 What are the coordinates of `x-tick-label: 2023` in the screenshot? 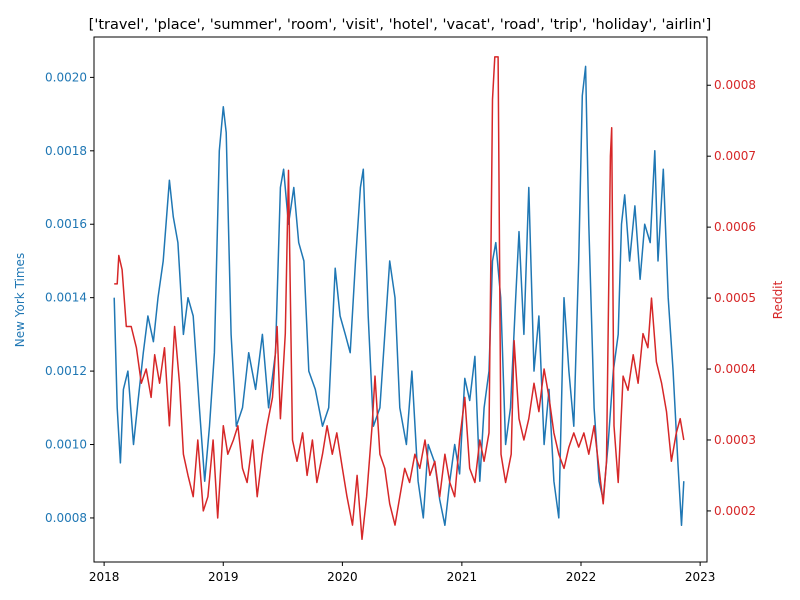 It's located at (700, 577).